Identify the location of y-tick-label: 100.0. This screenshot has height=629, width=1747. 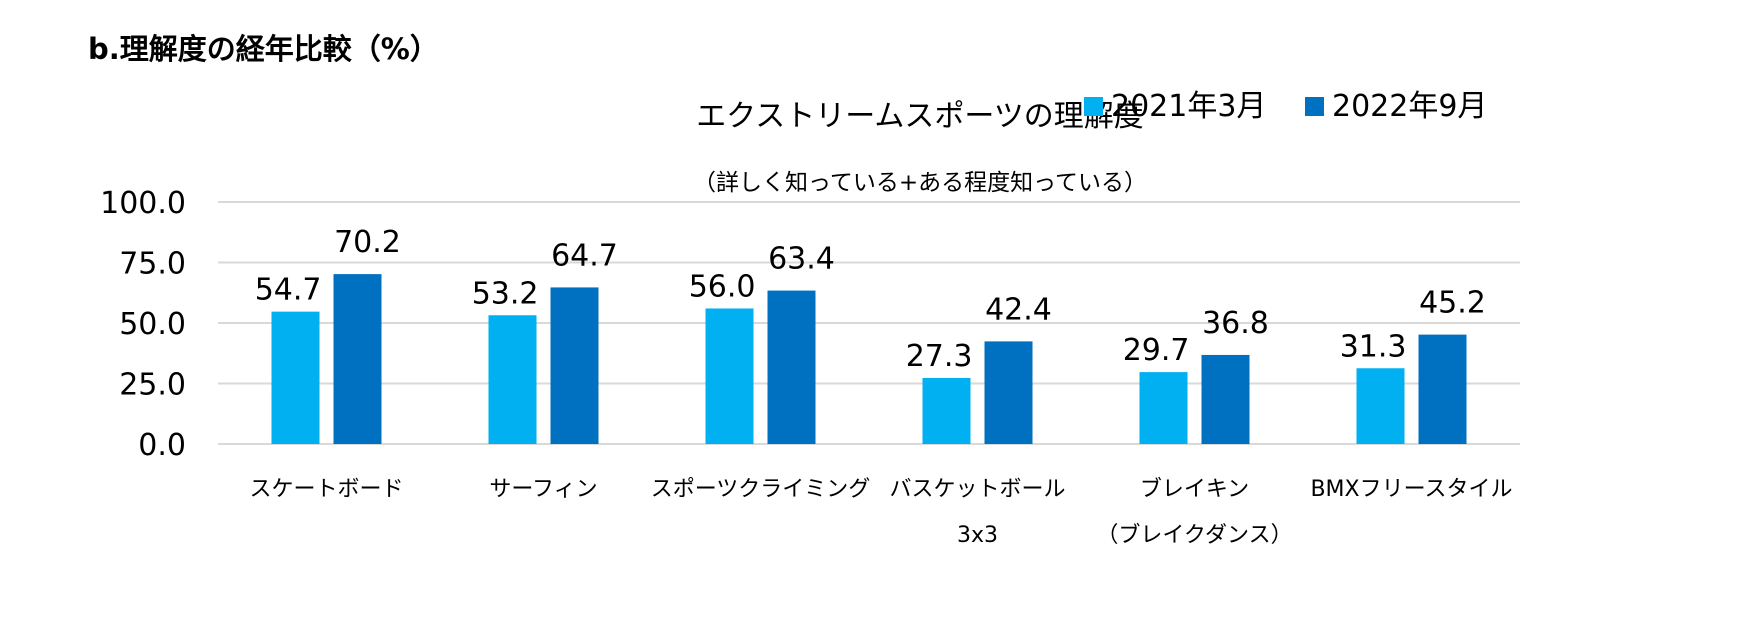
(143, 203).